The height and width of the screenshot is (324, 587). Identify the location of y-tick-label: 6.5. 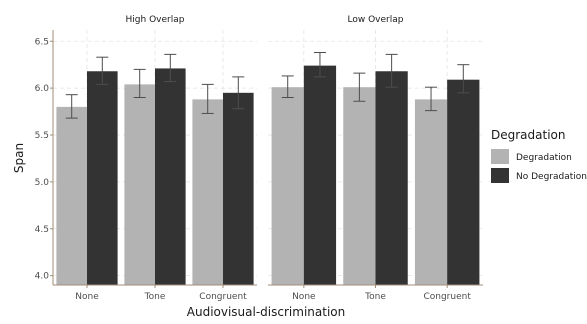
(42, 42).